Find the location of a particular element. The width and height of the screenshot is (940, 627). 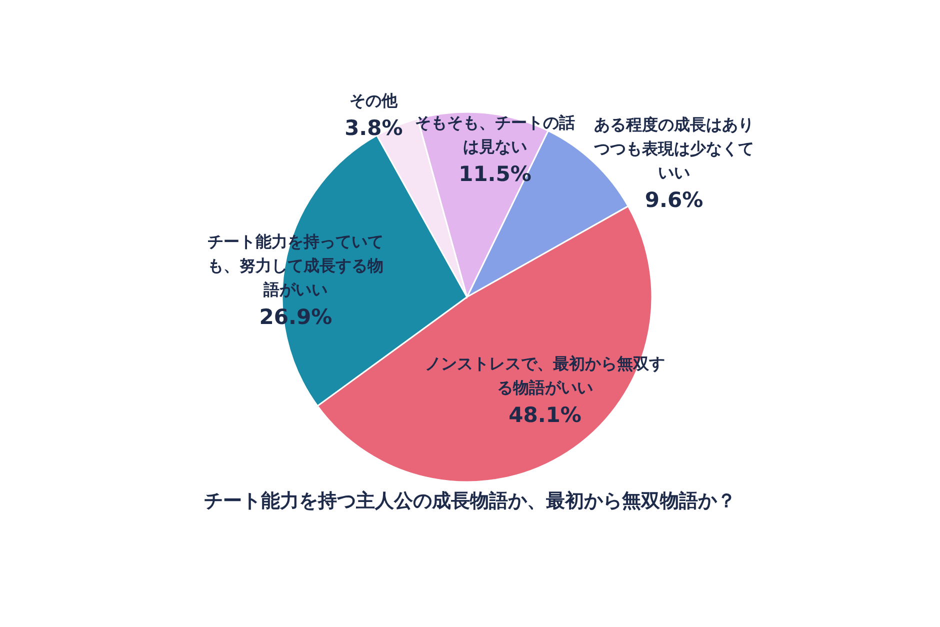

data-label: 48.1% is located at coordinates (545, 415).